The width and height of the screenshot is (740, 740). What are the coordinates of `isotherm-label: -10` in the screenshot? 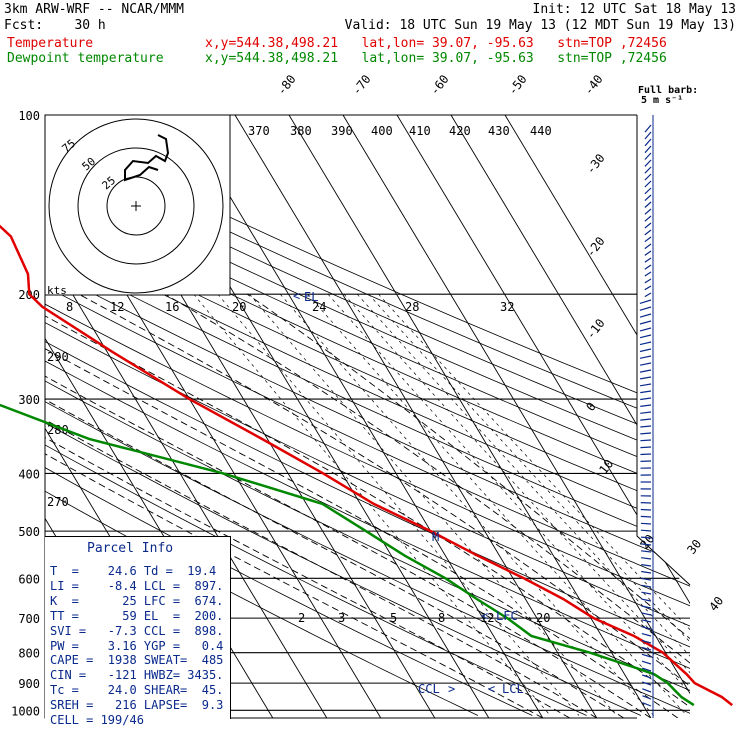 It's located at (595, 329).